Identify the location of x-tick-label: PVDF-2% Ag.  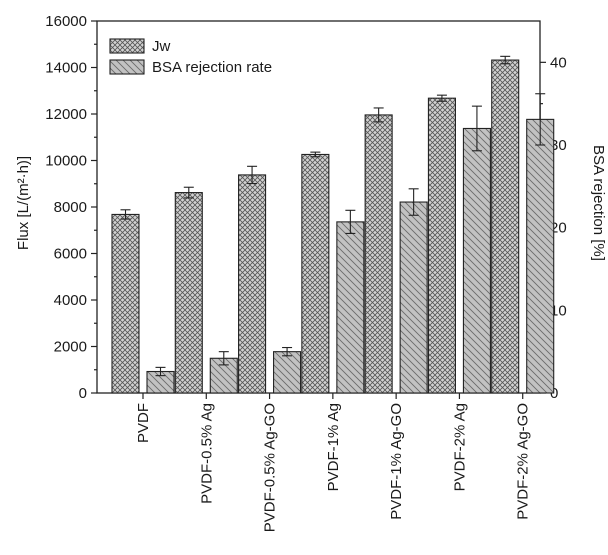
(459, 447).